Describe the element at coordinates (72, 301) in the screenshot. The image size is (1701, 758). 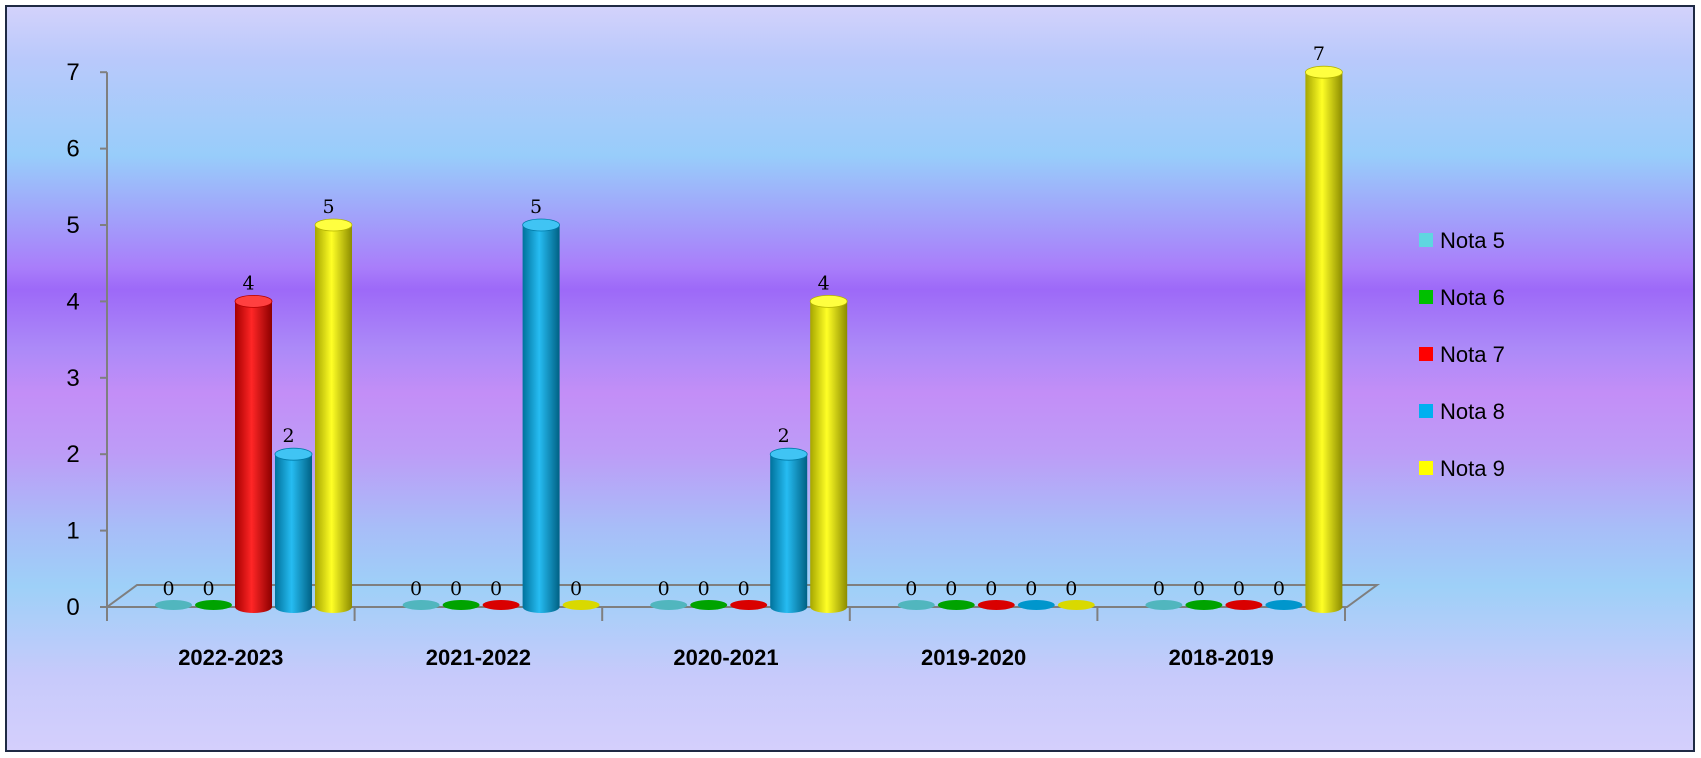
I see `y-tick-label: 4` at that location.